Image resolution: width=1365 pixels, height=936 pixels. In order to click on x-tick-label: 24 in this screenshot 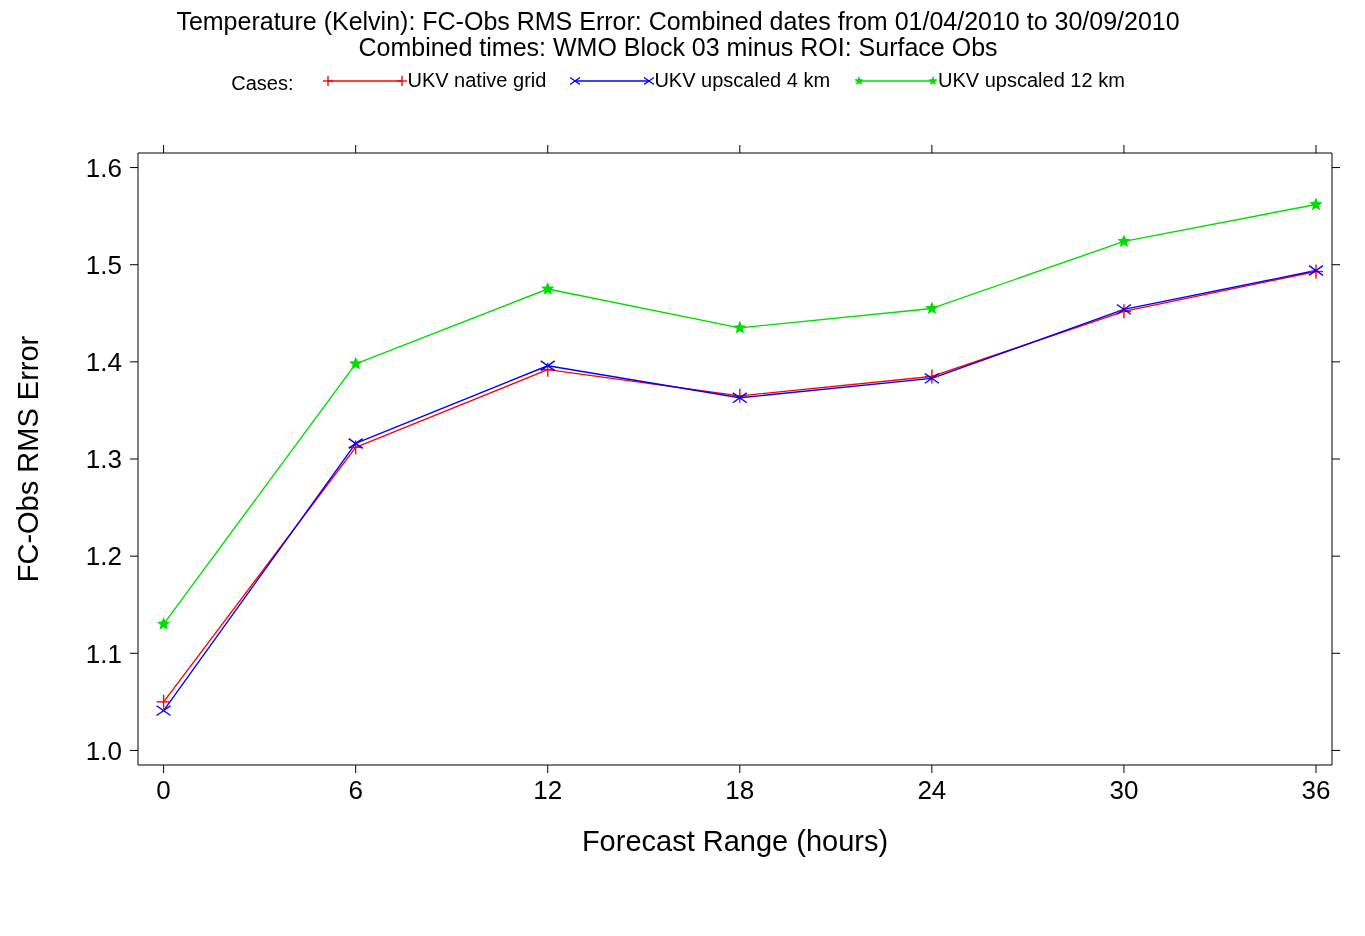, I will do `click(932, 790)`.